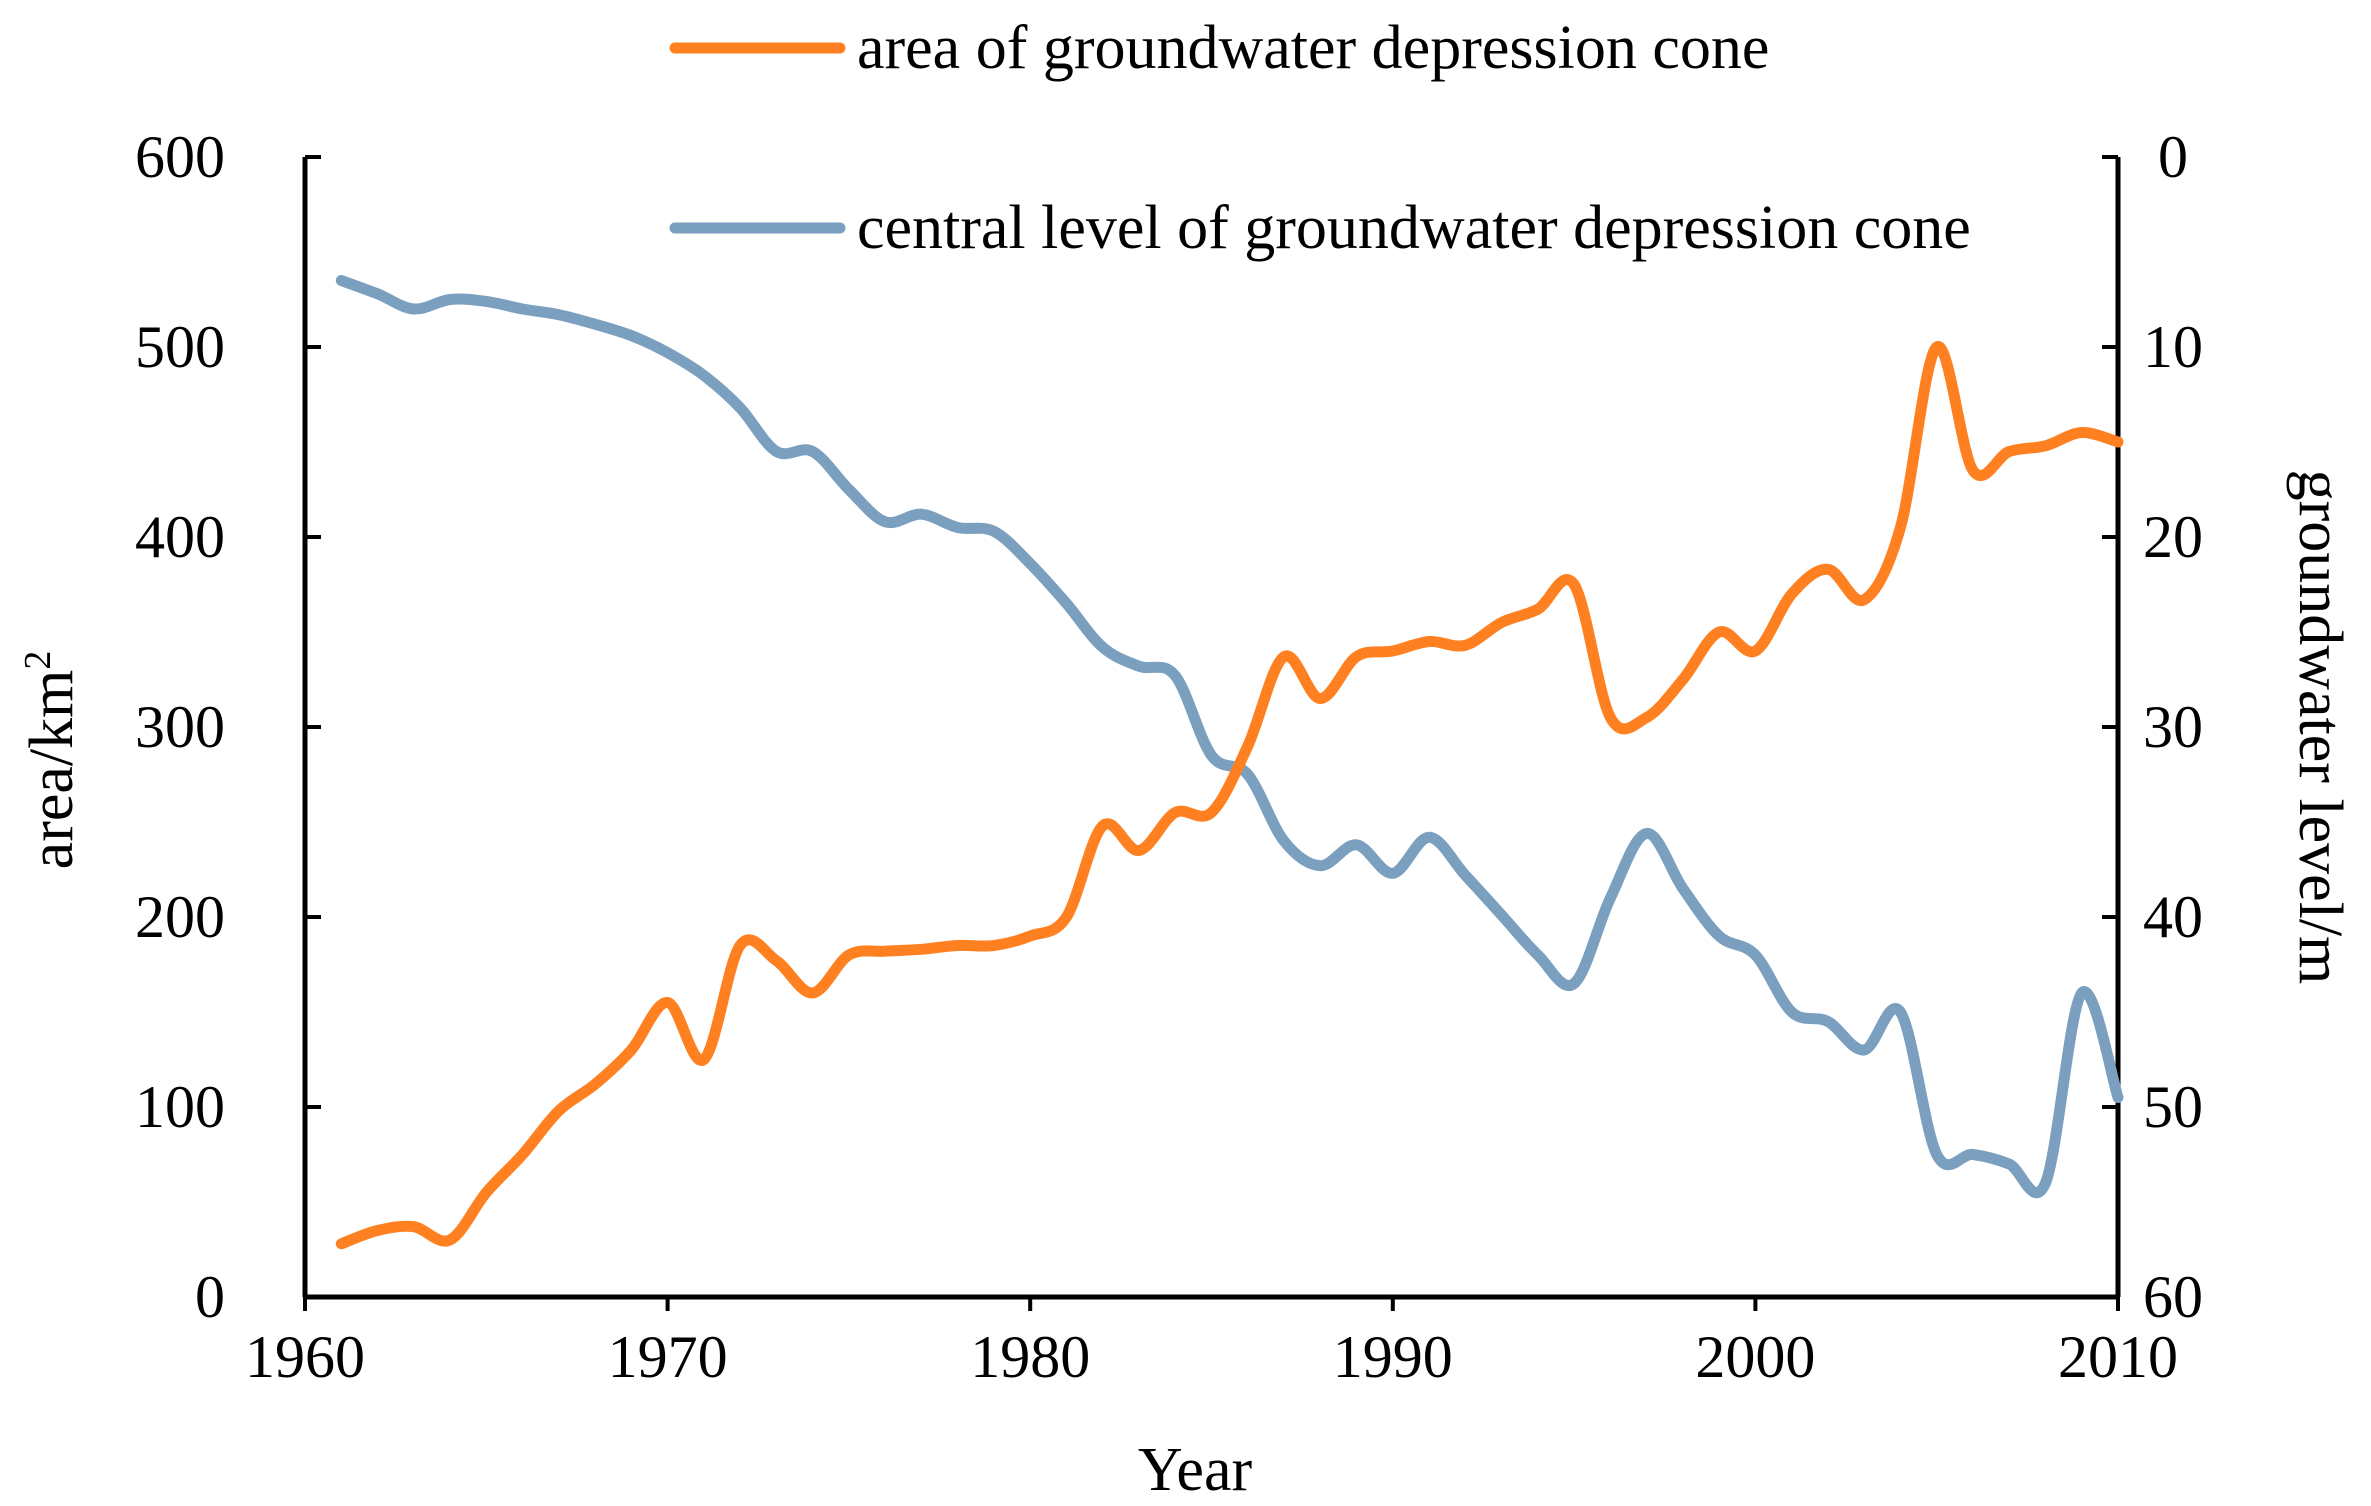 The image size is (2371, 1506). Describe the element at coordinates (180, 157) in the screenshot. I see `y-left-tick-label: 600` at that location.